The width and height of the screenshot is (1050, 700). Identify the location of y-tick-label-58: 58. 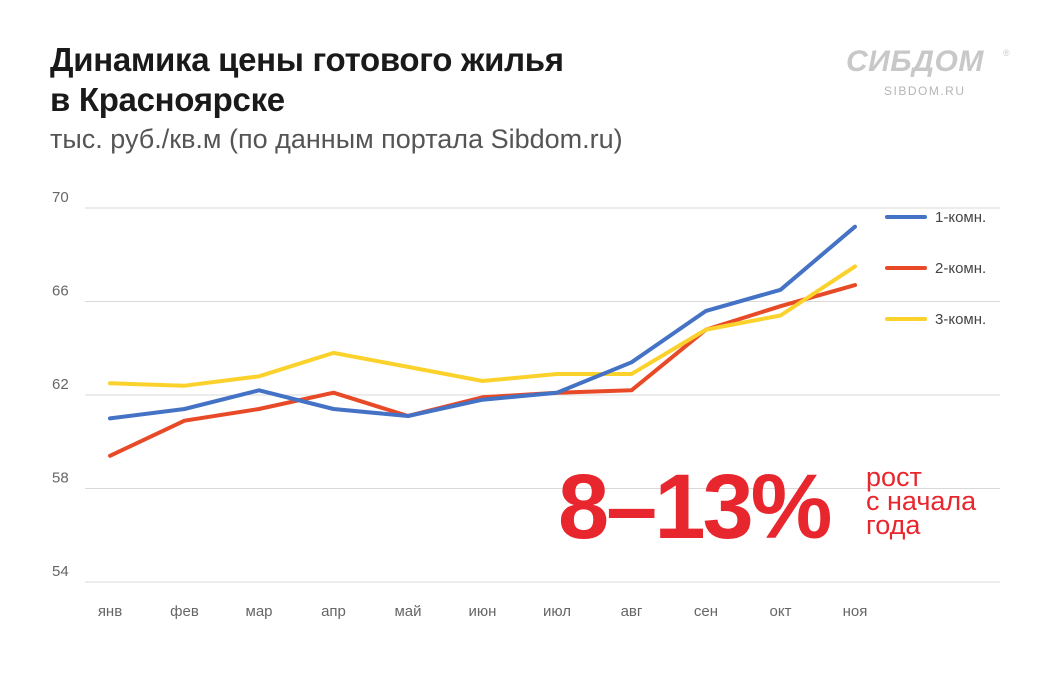
(60, 478).